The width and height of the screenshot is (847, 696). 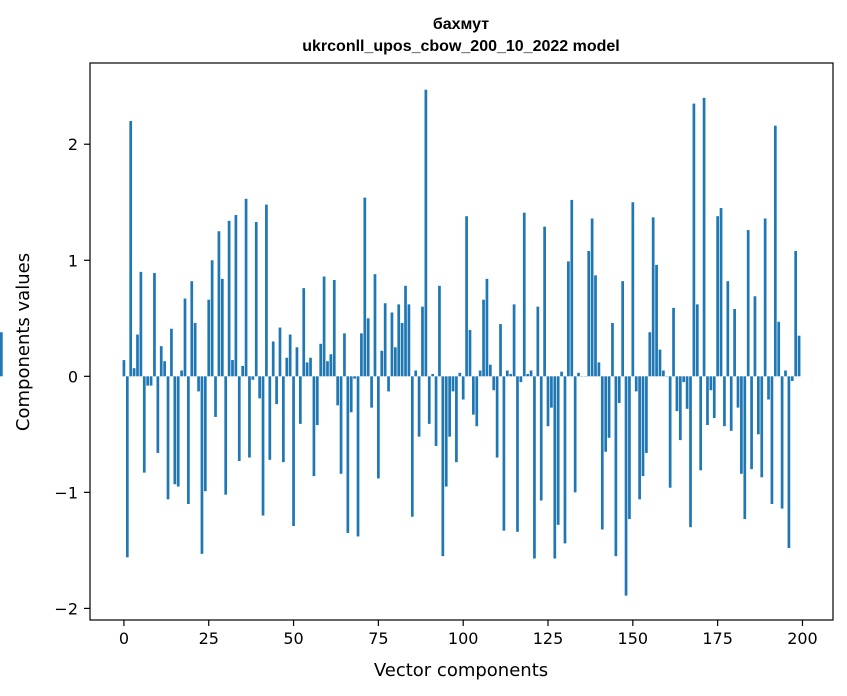 What do you see at coordinates (461, 24) in the screenshot?
I see `chart-title-line-1: бахмут` at bounding box center [461, 24].